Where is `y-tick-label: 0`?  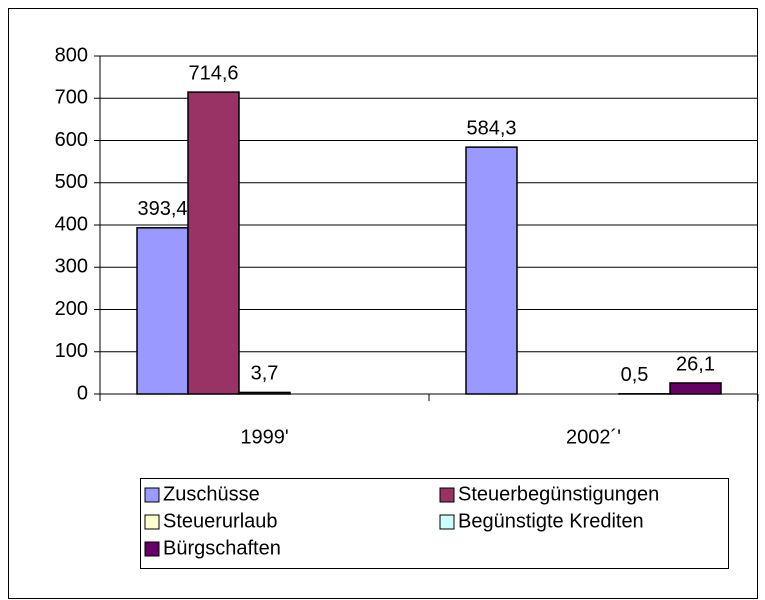 y-tick-label: 0 is located at coordinates (82, 393).